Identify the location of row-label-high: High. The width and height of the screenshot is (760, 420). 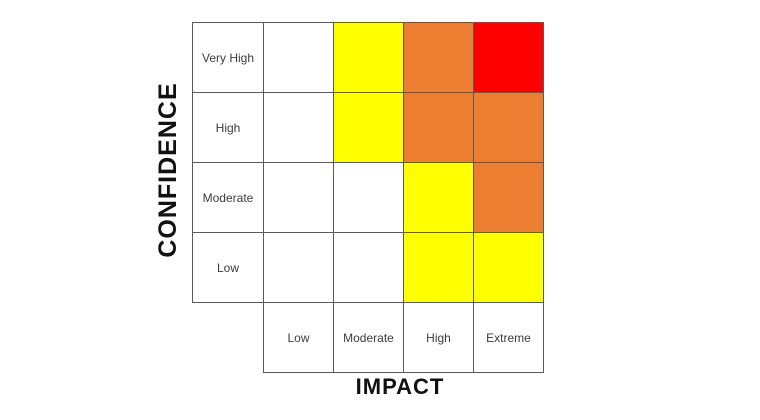
(228, 127).